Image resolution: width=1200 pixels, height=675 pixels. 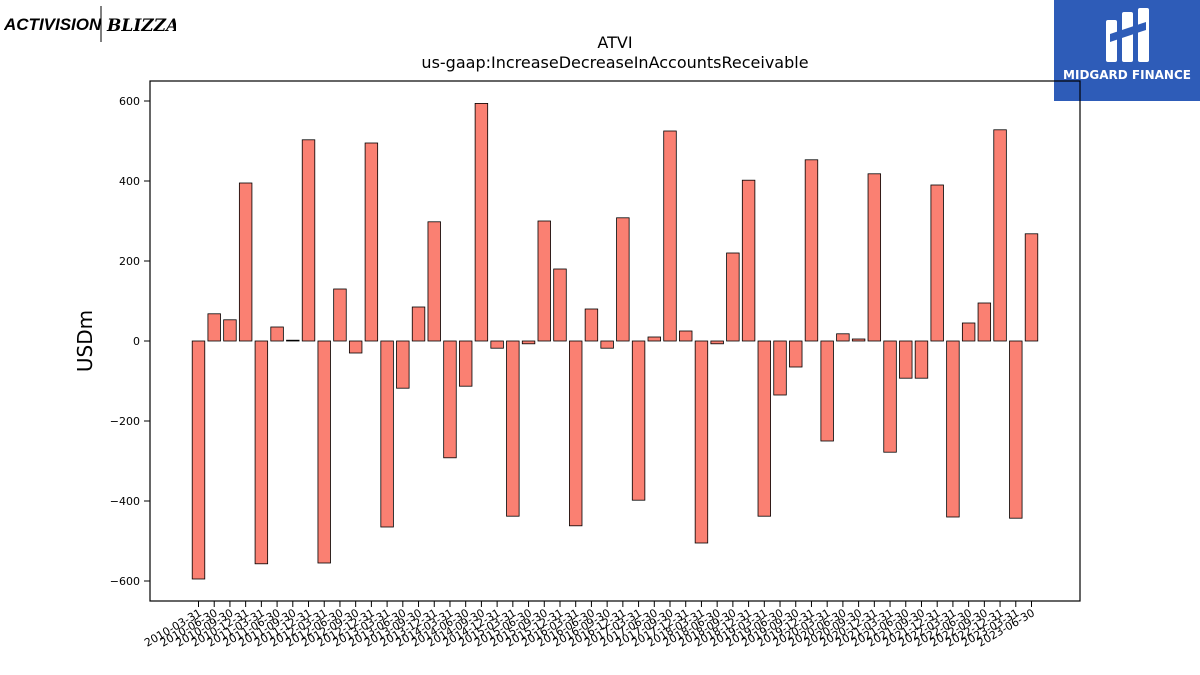 I want to click on y-tick-label: 400, so click(x=129, y=181).